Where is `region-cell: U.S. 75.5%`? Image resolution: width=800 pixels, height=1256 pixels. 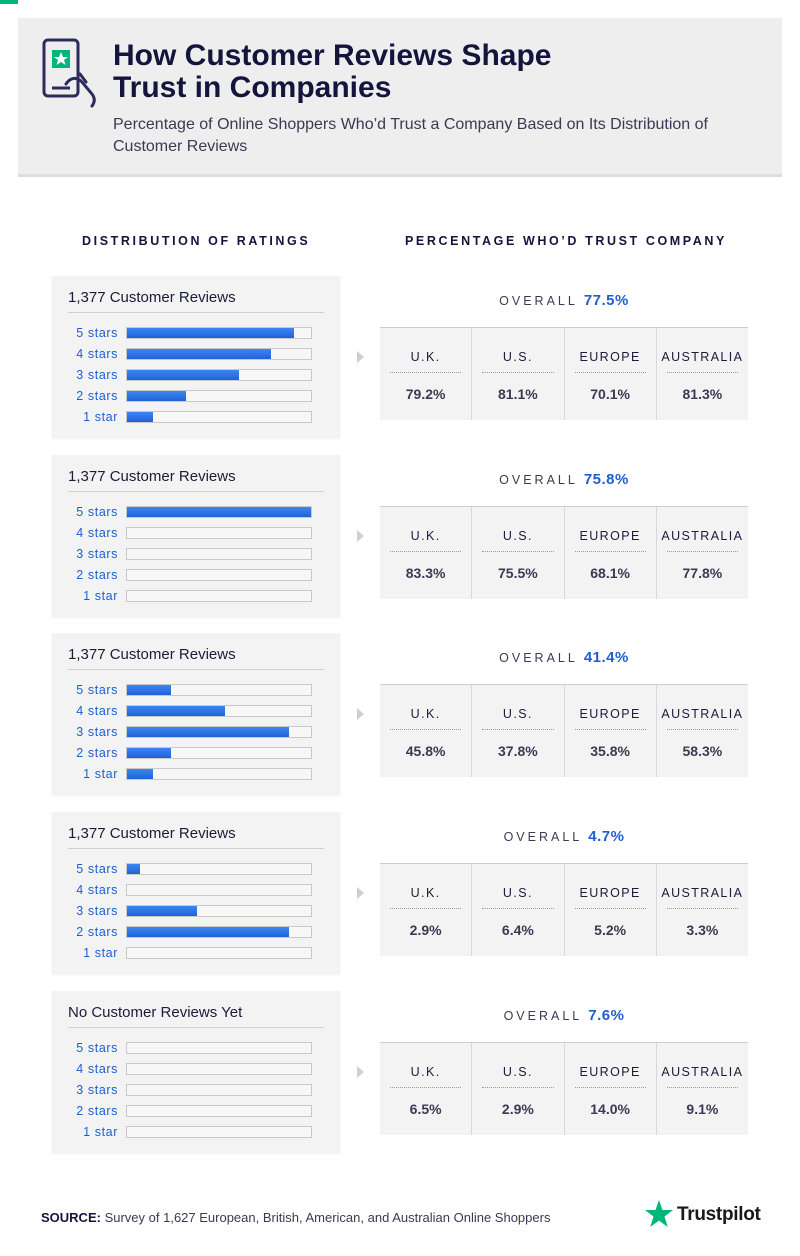 region-cell: U.S. 75.5% is located at coordinates (518, 553).